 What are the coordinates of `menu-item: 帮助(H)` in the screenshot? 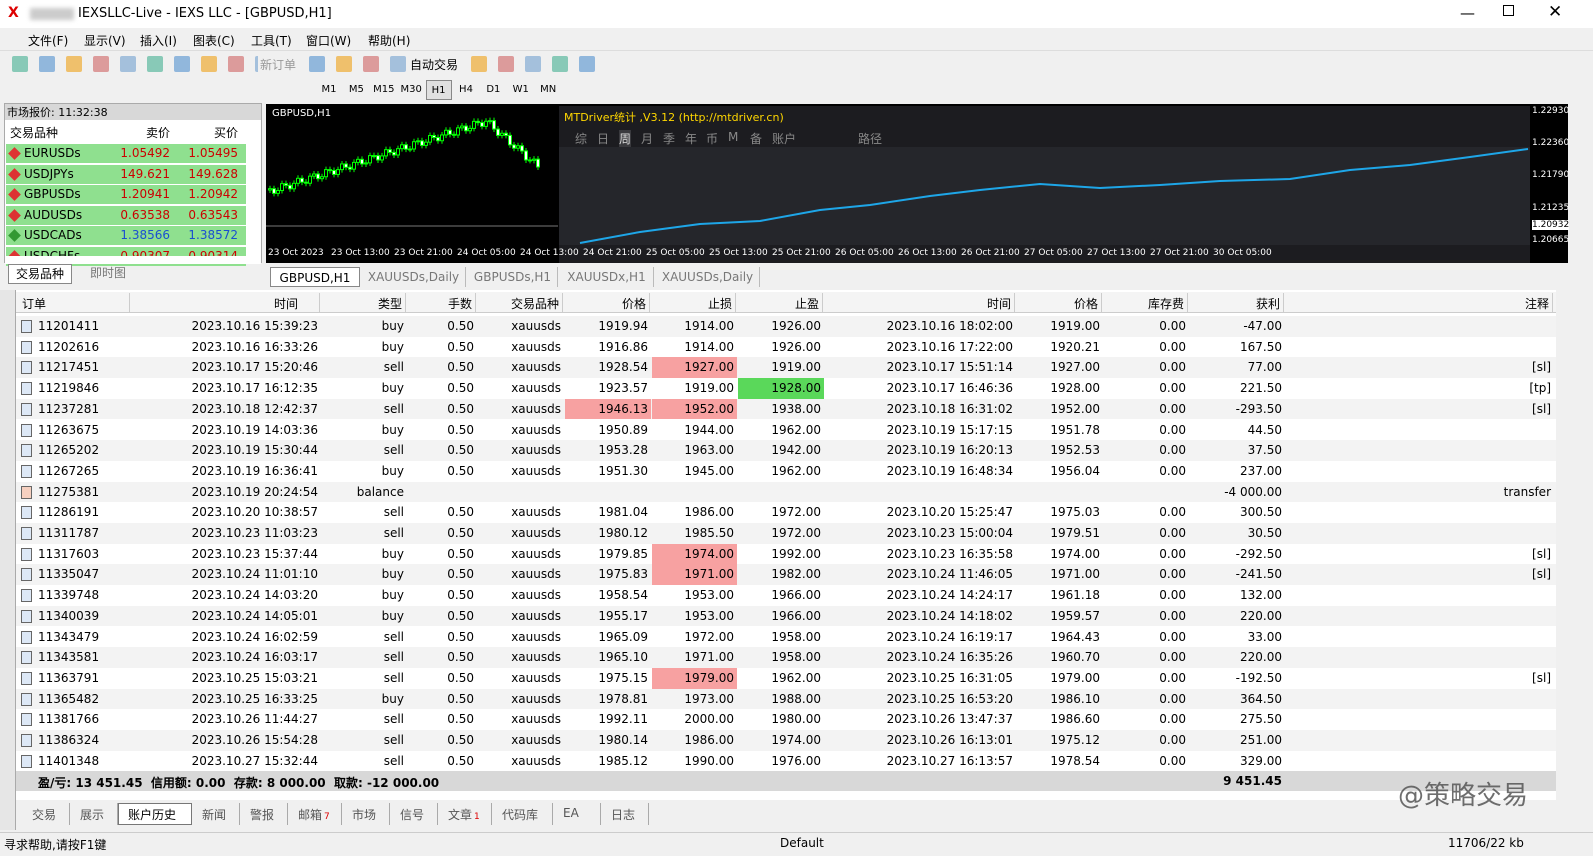 It's located at (389, 41).